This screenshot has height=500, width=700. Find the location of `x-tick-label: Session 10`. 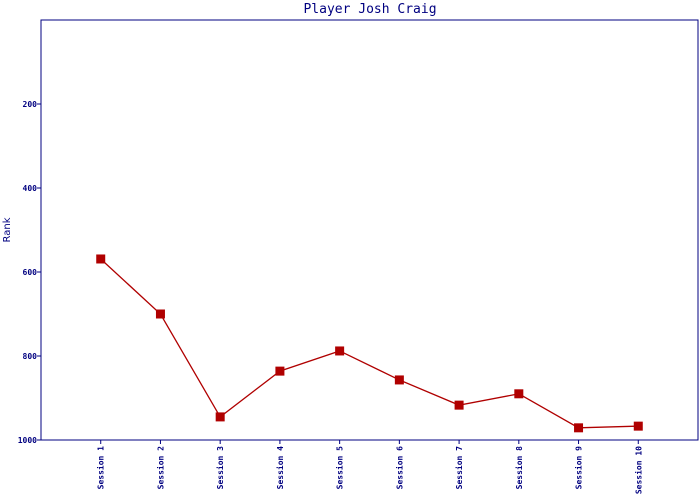

x-tick-label: Session 10 is located at coordinates (638, 470).